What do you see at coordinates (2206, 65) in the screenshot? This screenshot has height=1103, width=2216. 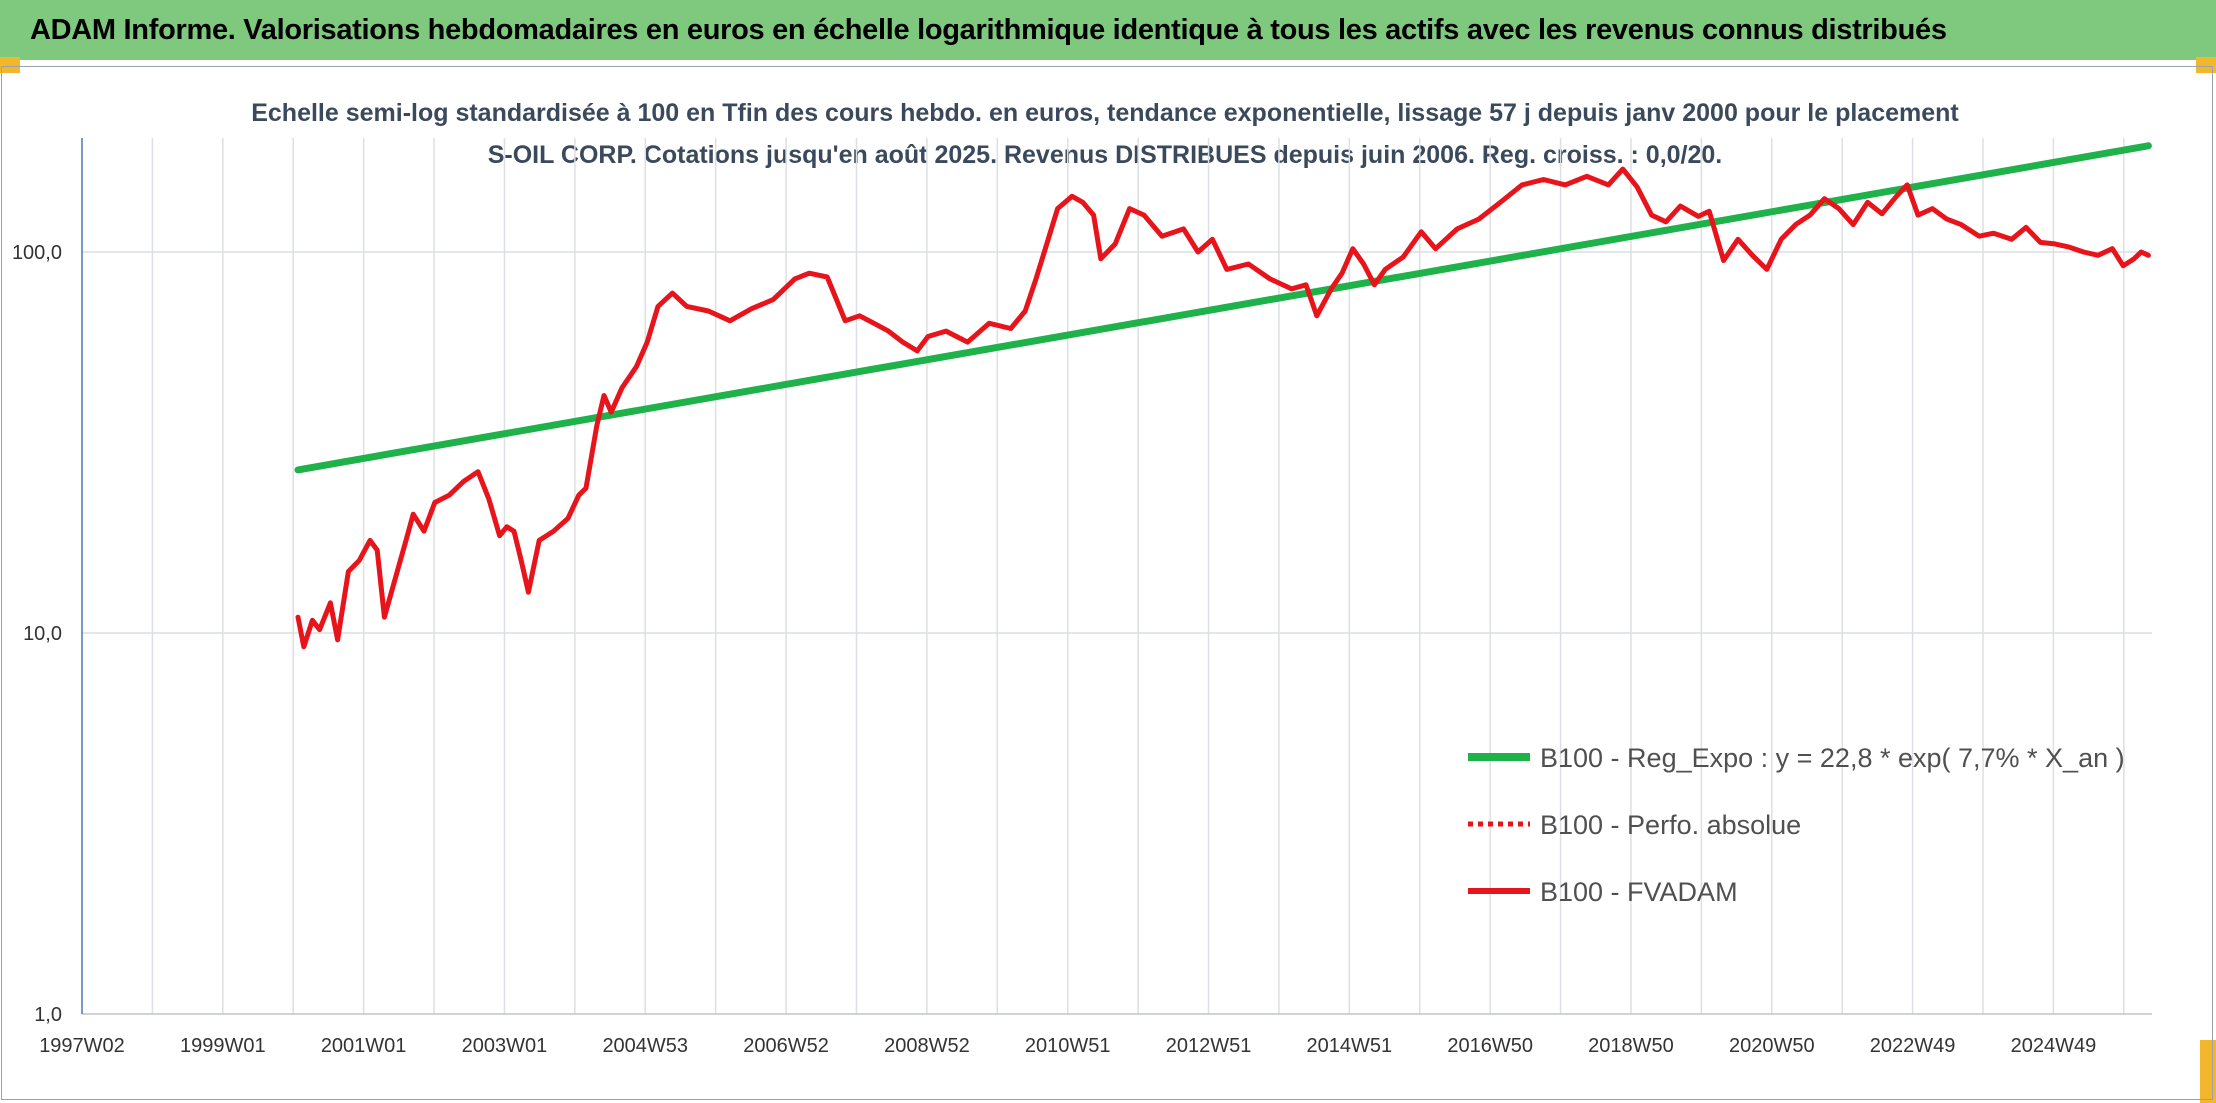 I see `corner-marker-right` at bounding box center [2206, 65].